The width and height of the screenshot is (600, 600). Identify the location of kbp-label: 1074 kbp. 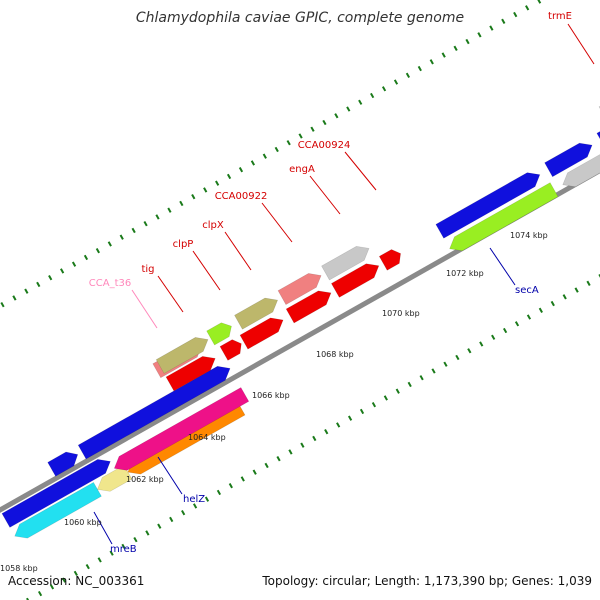
(529, 235).